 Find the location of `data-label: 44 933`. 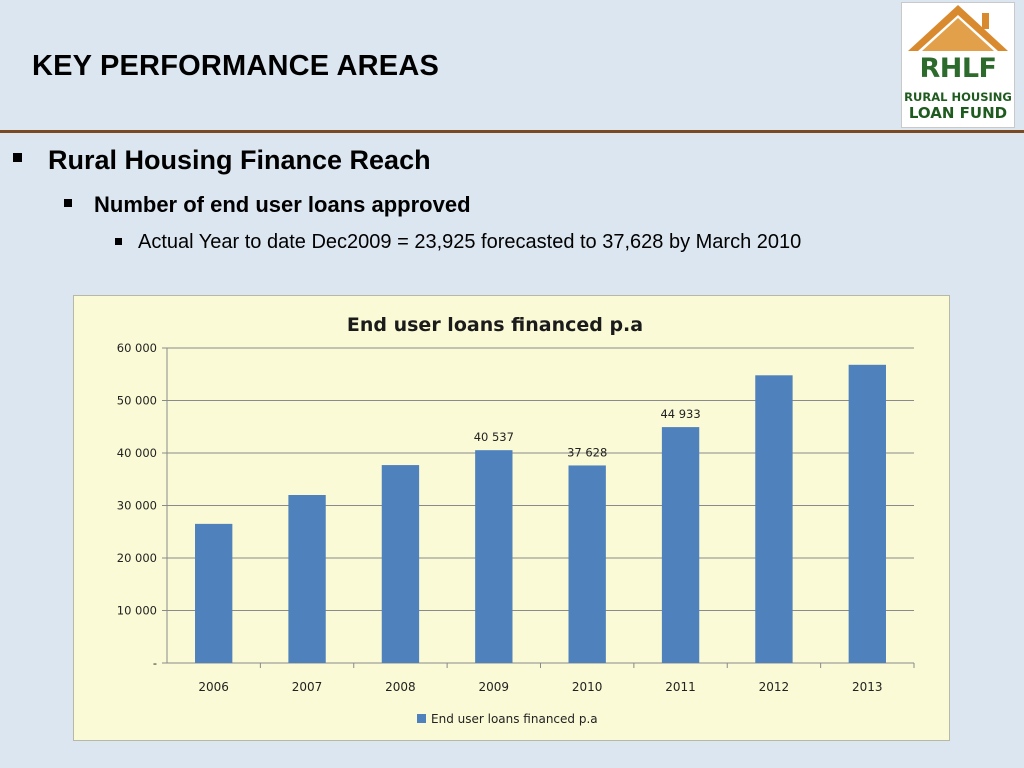

data-label: 44 933 is located at coordinates (680, 414).